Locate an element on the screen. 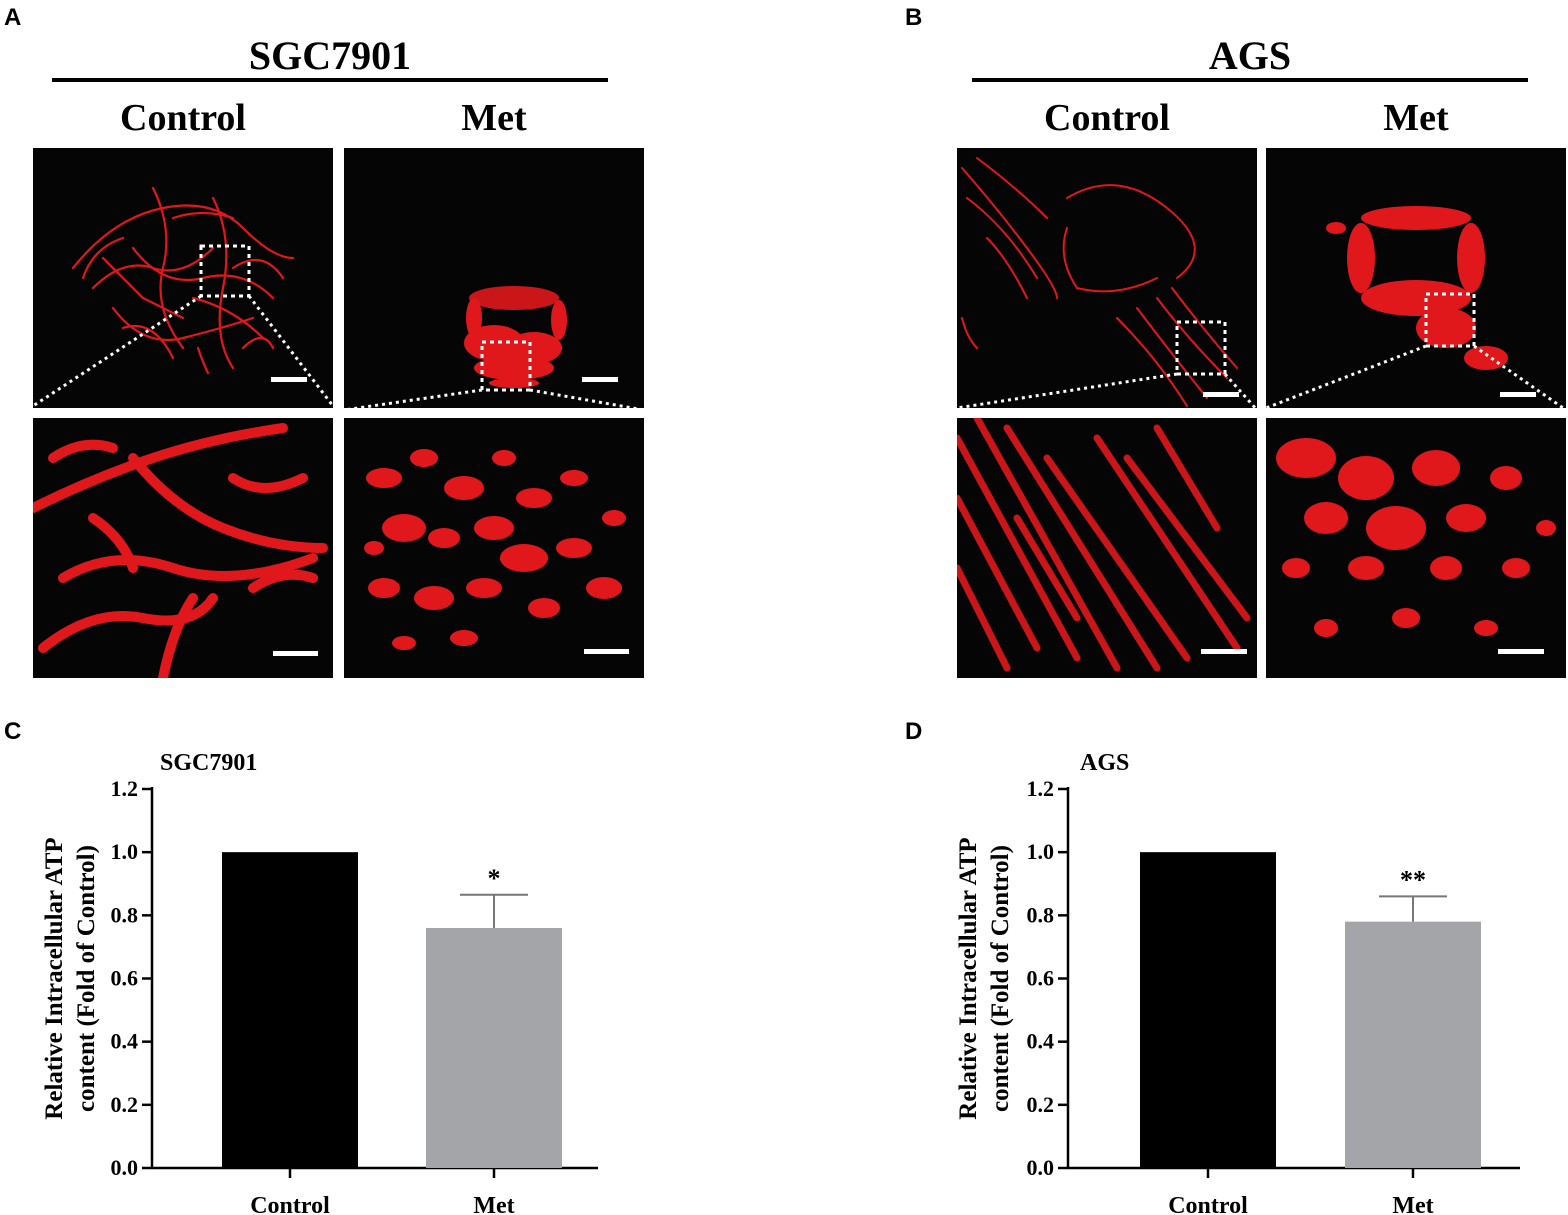 This screenshot has width=1568, height=1215. significance-marker: ** is located at coordinates (1413, 879).